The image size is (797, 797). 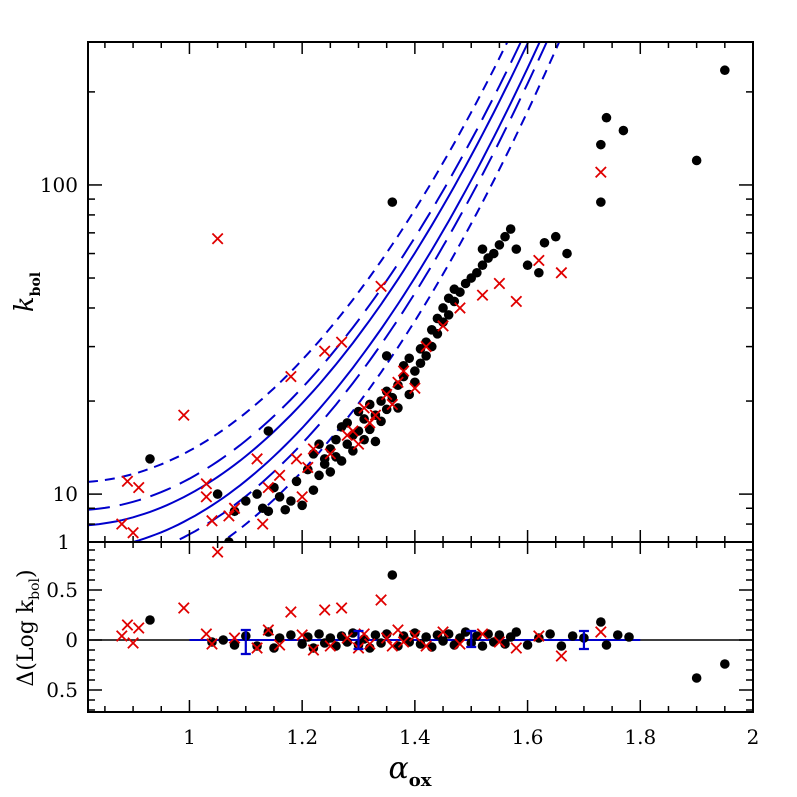 I want to click on x-axis-label: αox, so click(x=409, y=771).